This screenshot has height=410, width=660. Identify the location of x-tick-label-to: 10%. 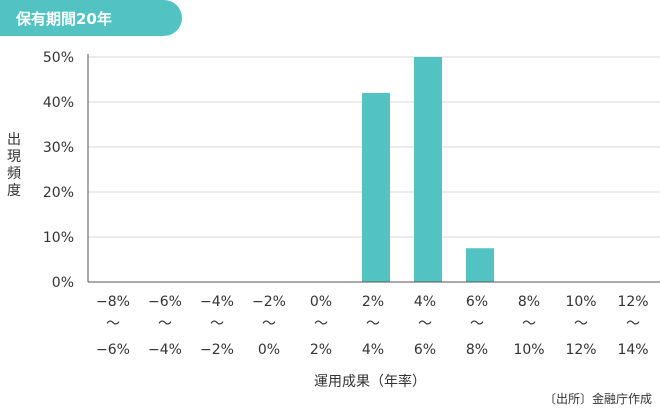
(528, 350).